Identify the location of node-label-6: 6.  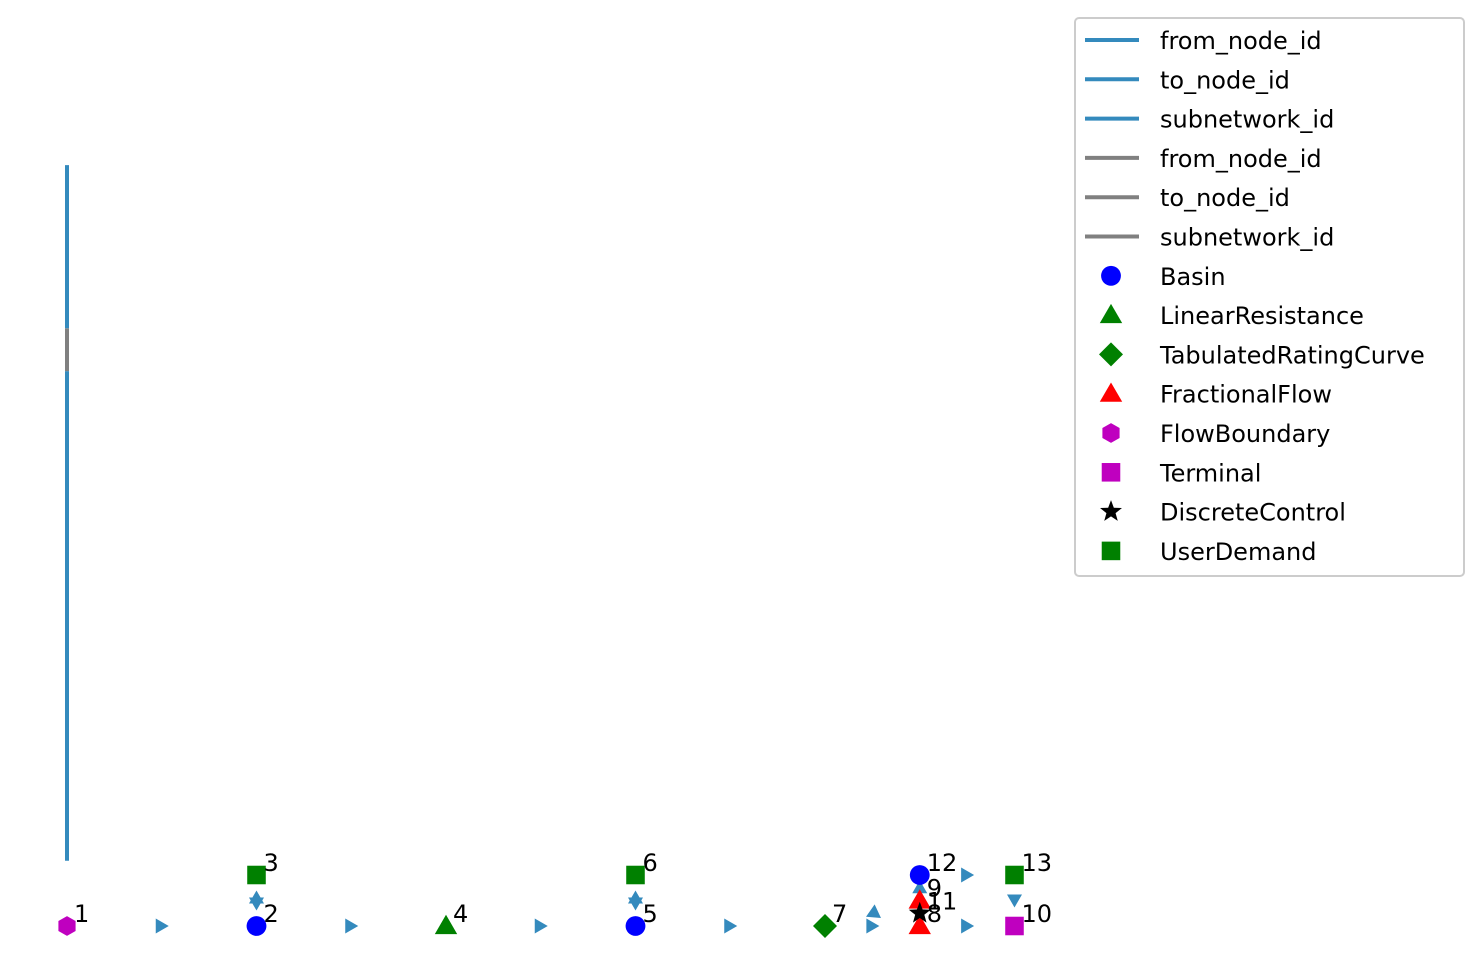
(650, 863).